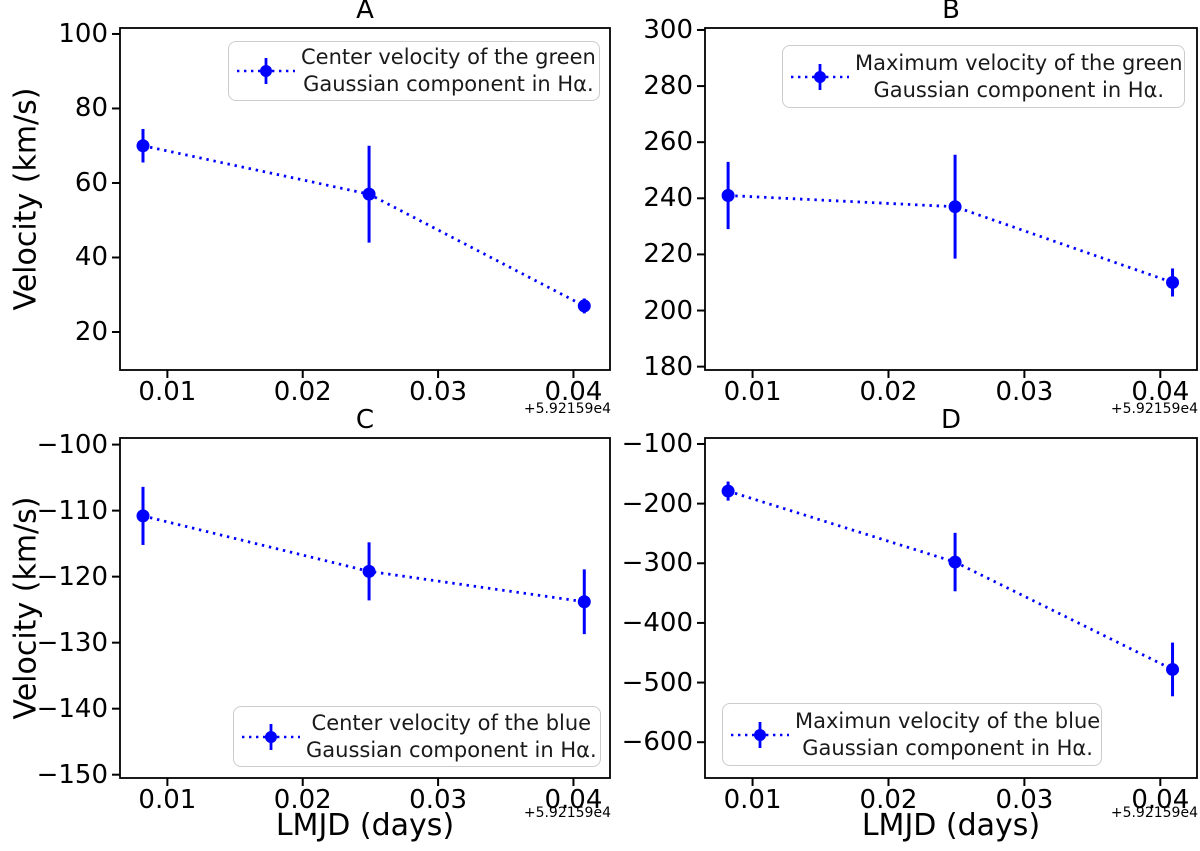 This screenshot has width=1200, height=851. I want to click on panel-d-x-axis-label: LMJD (days), so click(951, 825).